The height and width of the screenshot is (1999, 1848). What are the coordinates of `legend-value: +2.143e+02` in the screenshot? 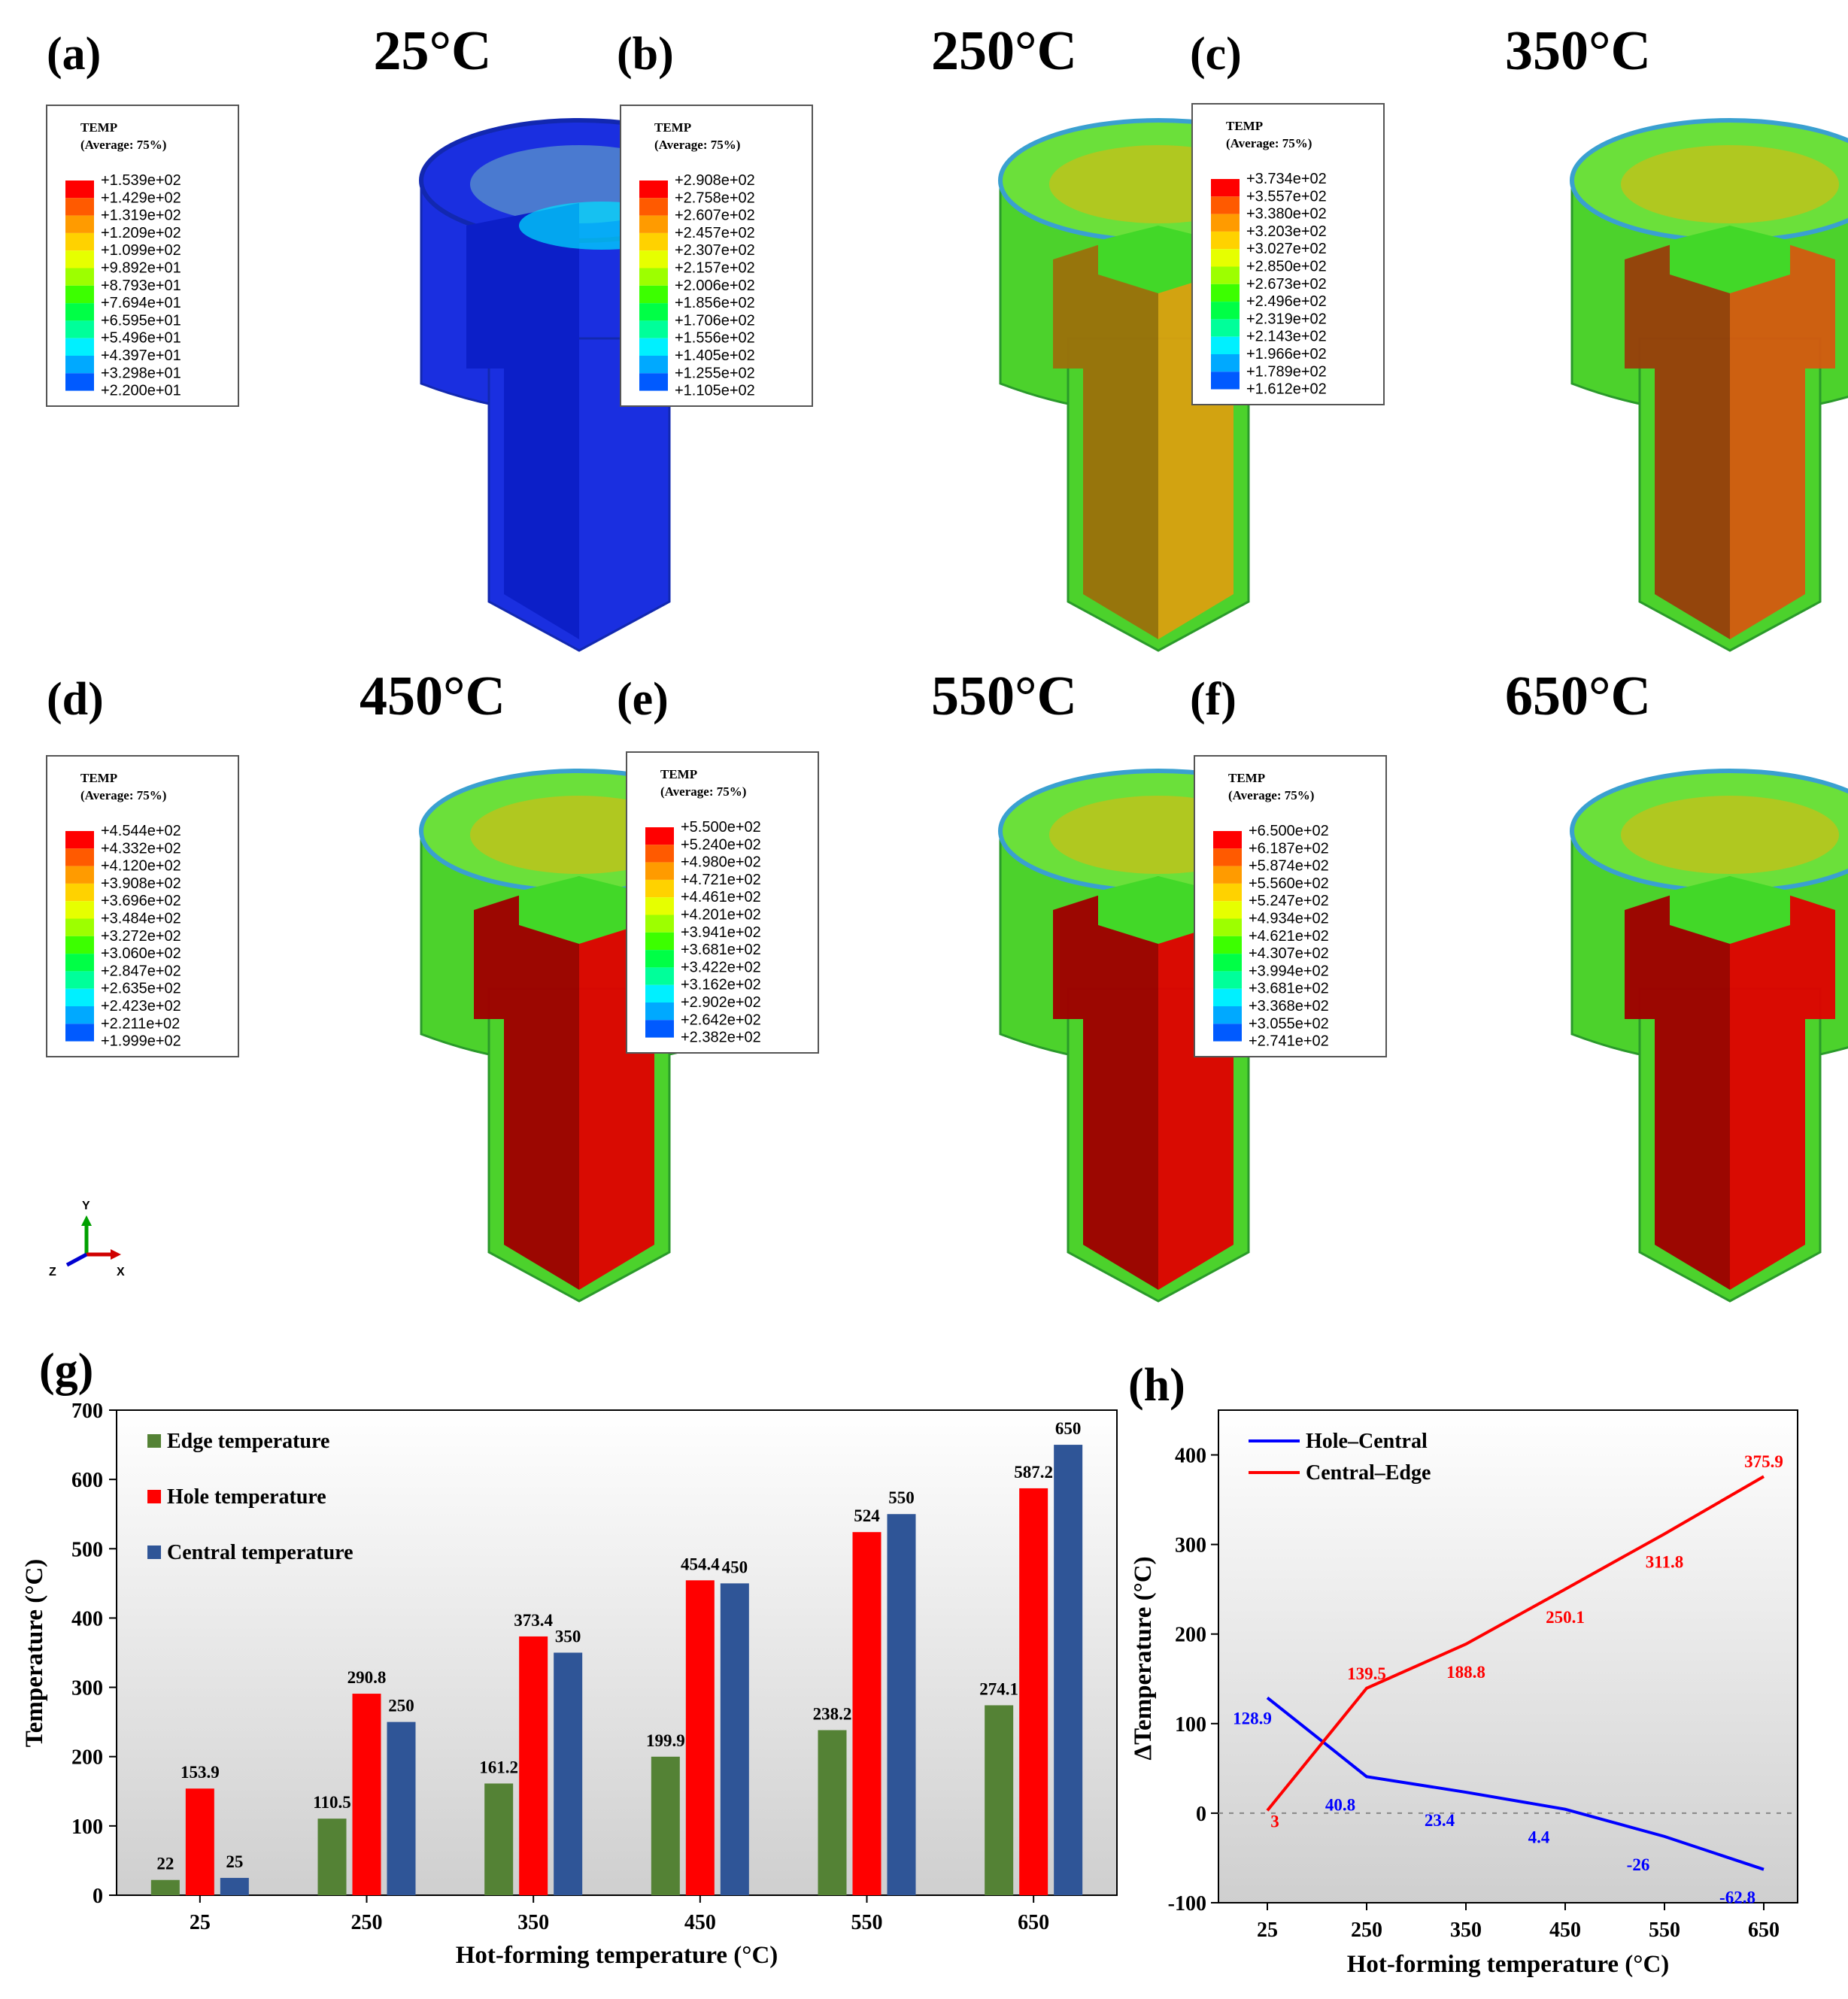 It's located at (1286, 337).